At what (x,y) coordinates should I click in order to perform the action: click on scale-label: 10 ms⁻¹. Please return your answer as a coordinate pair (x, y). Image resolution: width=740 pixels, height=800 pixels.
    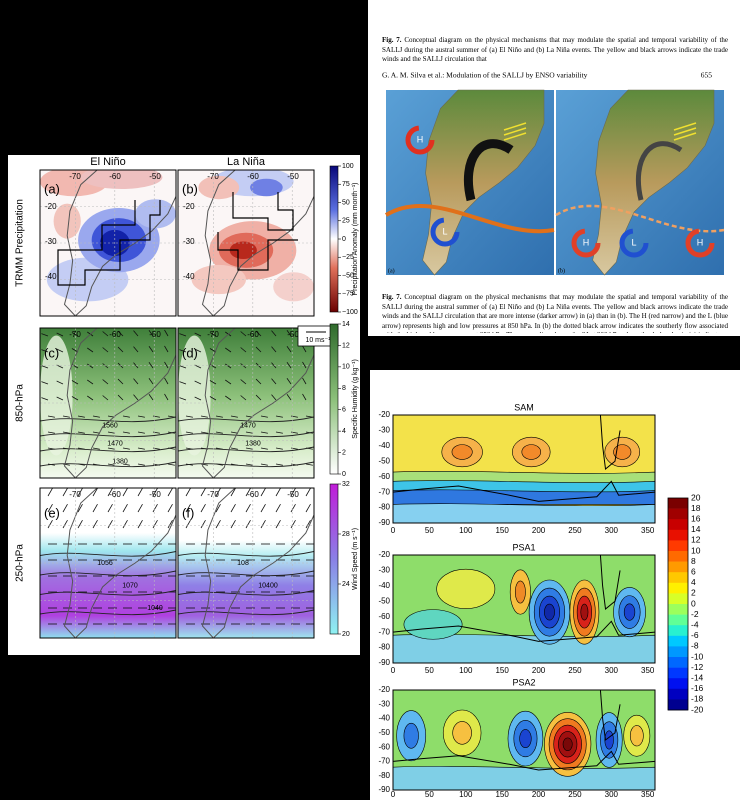
    Looking at the image, I should click on (318, 340).